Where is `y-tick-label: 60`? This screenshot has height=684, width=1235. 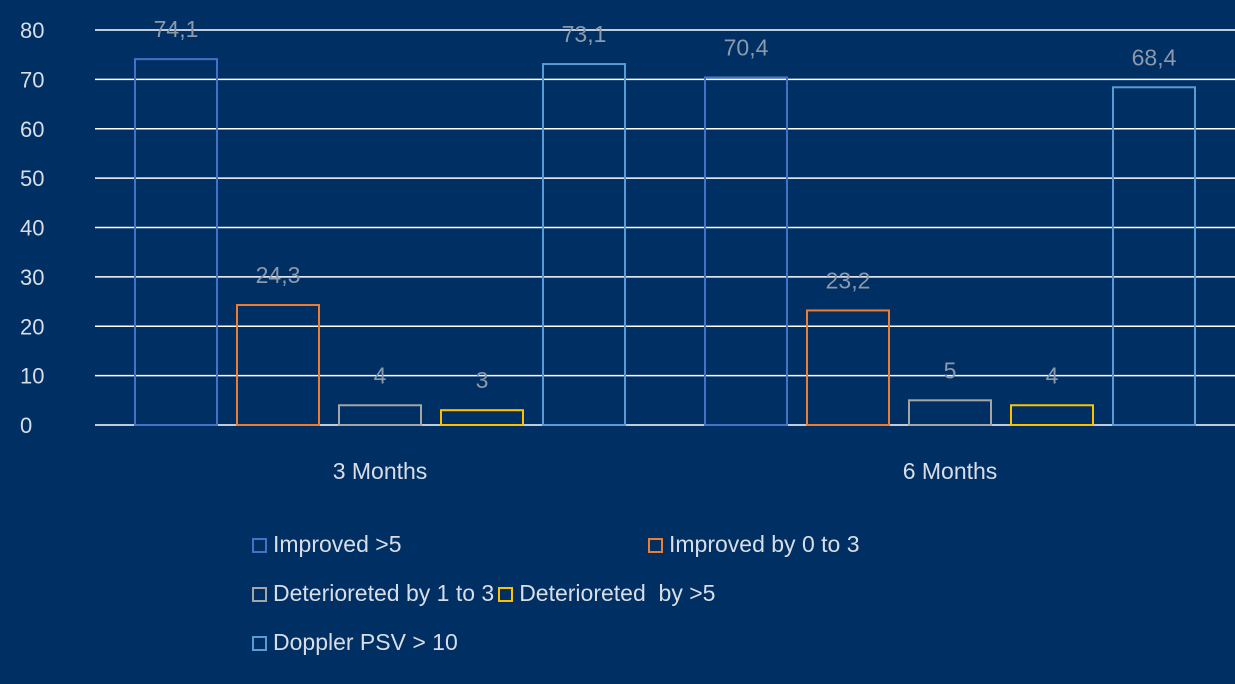 y-tick-label: 60 is located at coordinates (32, 129).